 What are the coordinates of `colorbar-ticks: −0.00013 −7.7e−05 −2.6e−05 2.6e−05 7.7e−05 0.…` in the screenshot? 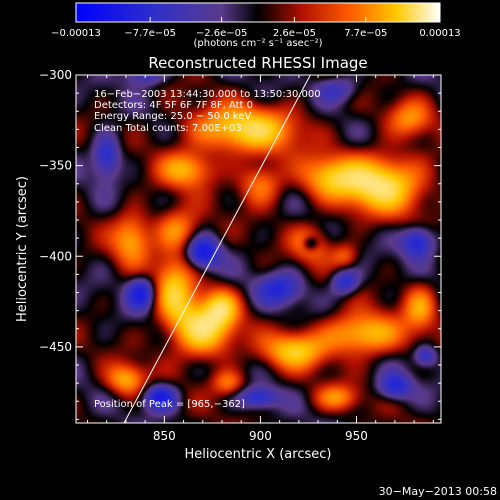 It's located at (256, 28).